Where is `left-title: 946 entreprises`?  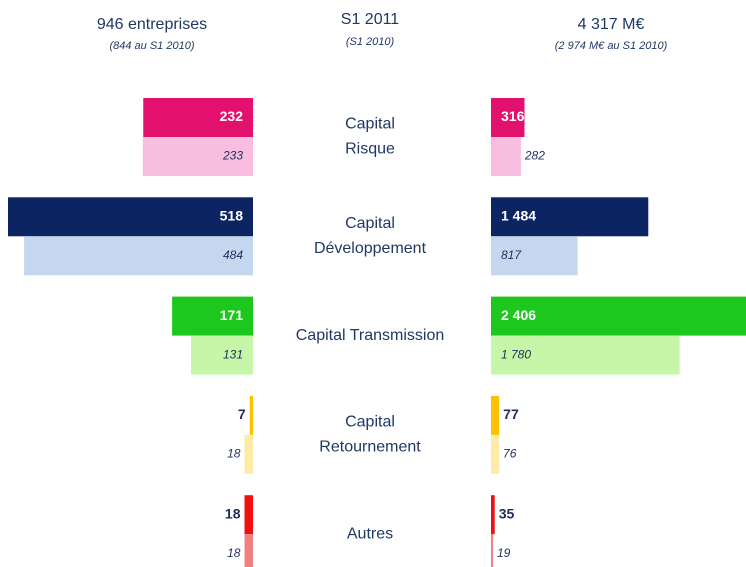 left-title: 946 entreprises is located at coordinates (152, 24).